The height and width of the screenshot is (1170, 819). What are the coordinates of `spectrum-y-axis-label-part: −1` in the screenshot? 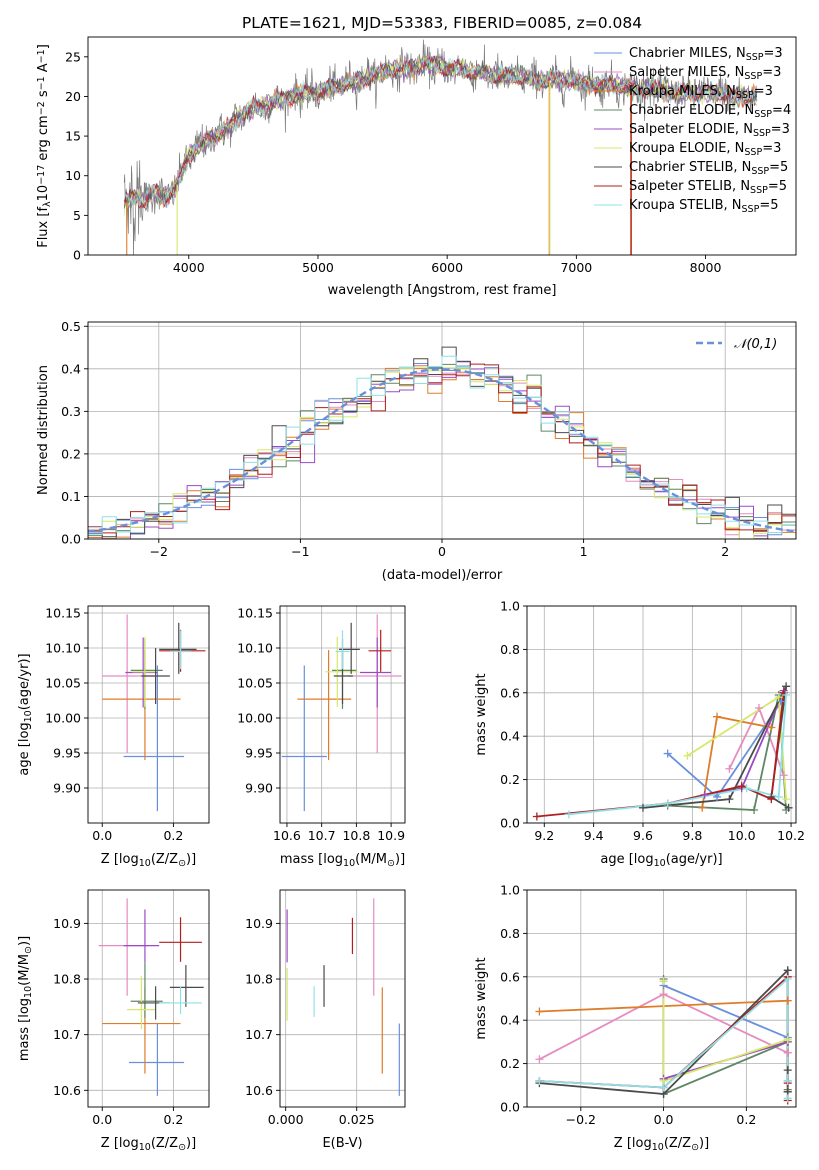 It's located at (41, 56).